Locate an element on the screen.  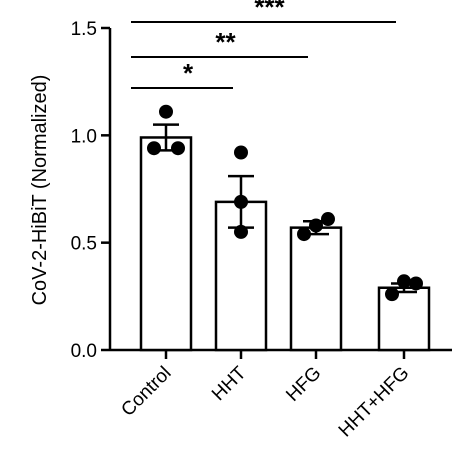
x-tick-label: HHT is located at coordinates (229, 383).